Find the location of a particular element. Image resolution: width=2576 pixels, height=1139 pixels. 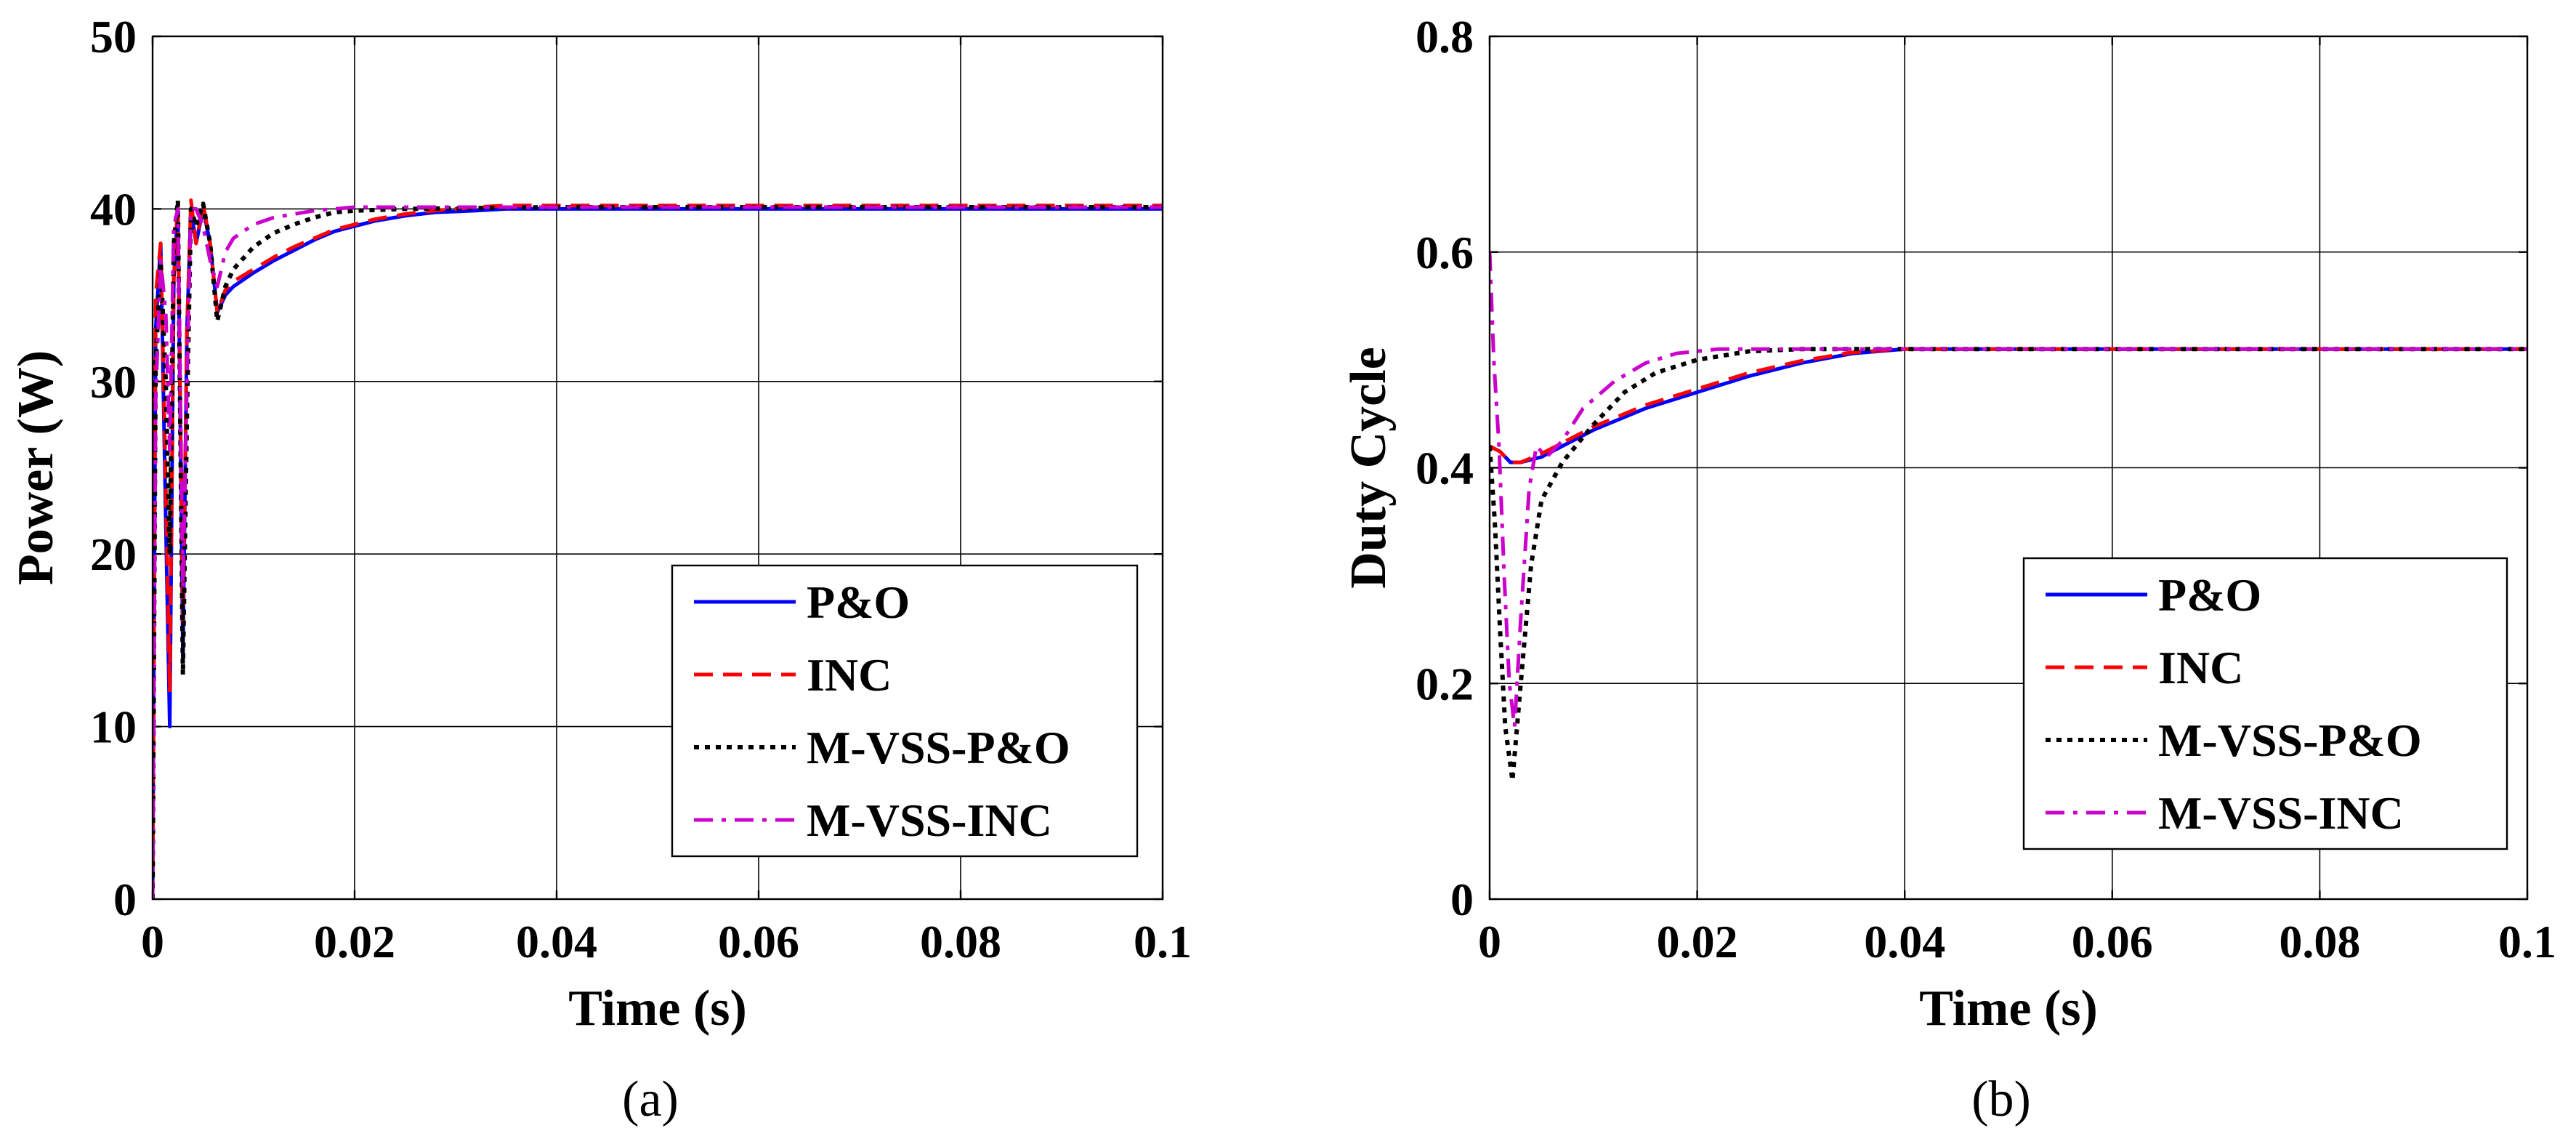

panel-caption: (b) is located at coordinates (2001, 1099).